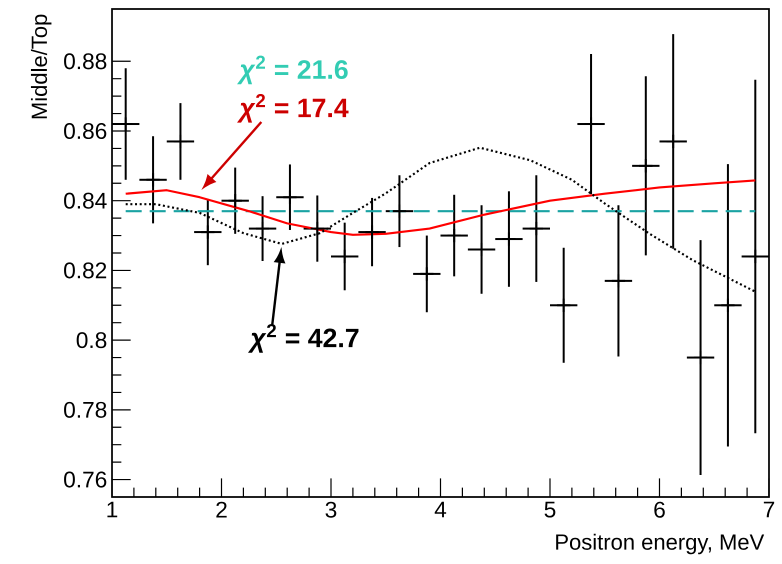 Image resolution: width=782 pixels, height=564 pixels. What do you see at coordinates (85, 410) in the screenshot?
I see `y-tick-label: 0.78` at bounding box center [85, 410].